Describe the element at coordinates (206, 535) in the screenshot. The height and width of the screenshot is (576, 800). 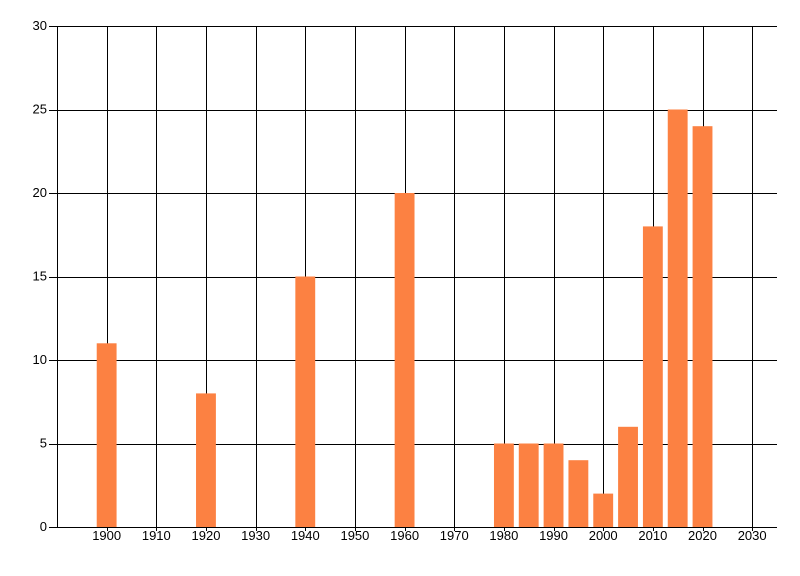
I see `x-tick-label: 1920` at that location.